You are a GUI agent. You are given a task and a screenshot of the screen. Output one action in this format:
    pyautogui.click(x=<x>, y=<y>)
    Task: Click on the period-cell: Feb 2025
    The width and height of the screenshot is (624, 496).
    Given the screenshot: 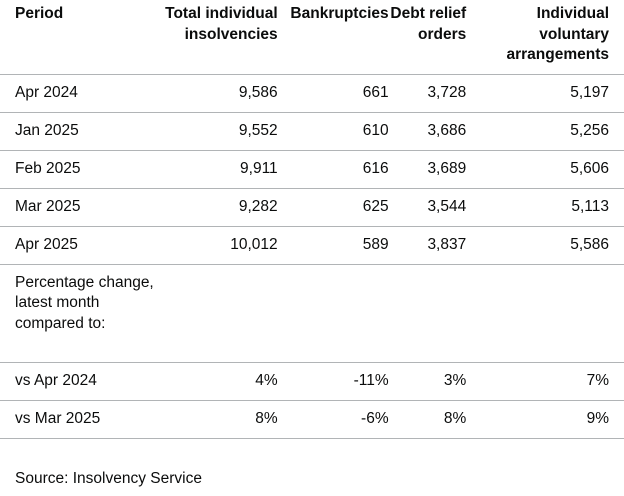 What is the action you would take?
    pyautogui.click(x=79, y=169)
    